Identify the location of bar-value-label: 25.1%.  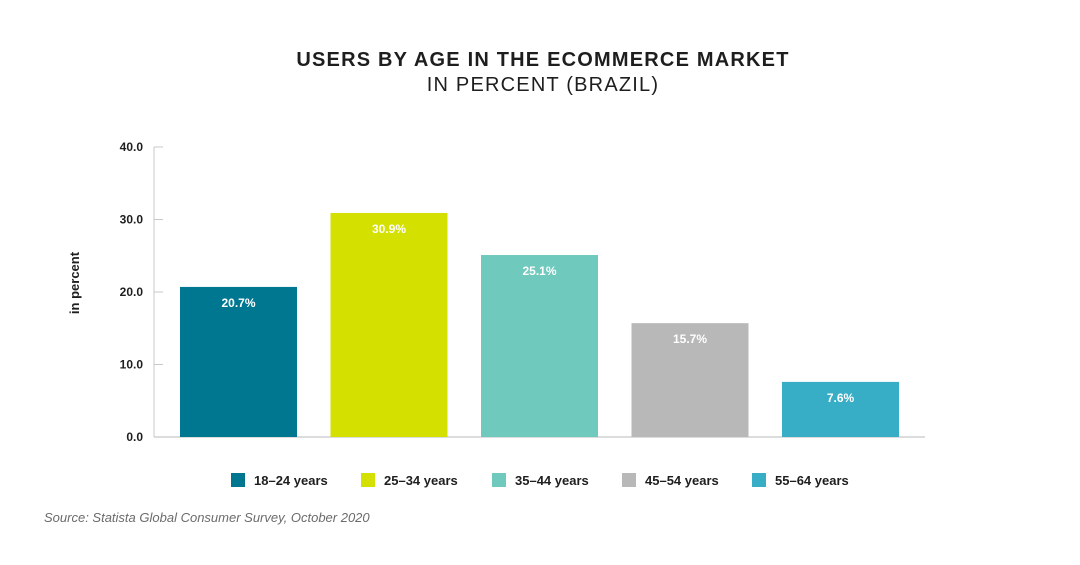
(539, 271).